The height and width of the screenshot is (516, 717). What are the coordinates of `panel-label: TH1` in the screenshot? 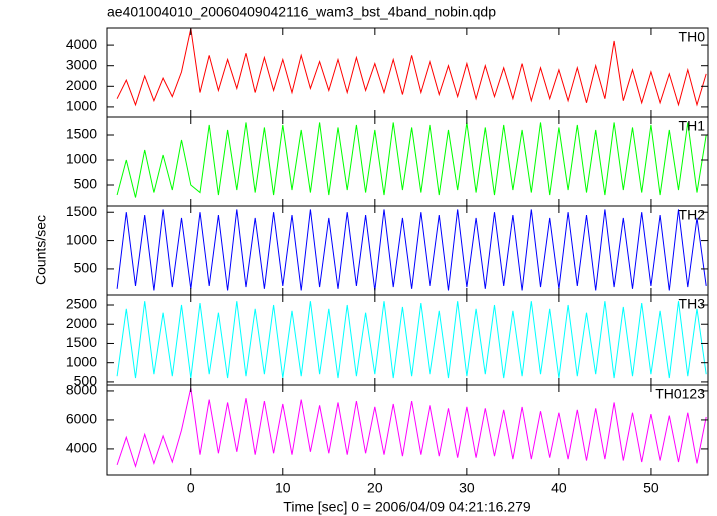 It's located at (692, 126).